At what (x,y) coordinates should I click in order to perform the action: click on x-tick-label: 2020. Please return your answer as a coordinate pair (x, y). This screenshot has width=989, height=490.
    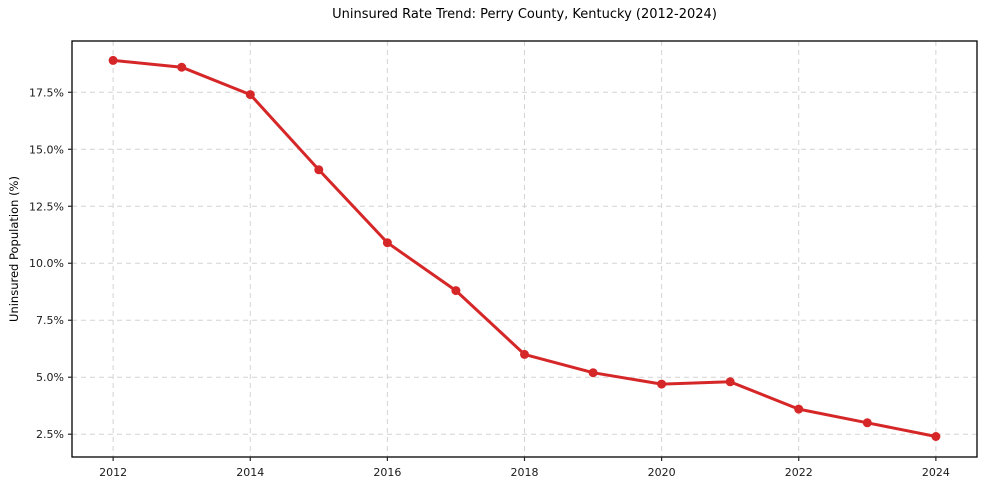
    Looking at the image, I should click on (662, 472).